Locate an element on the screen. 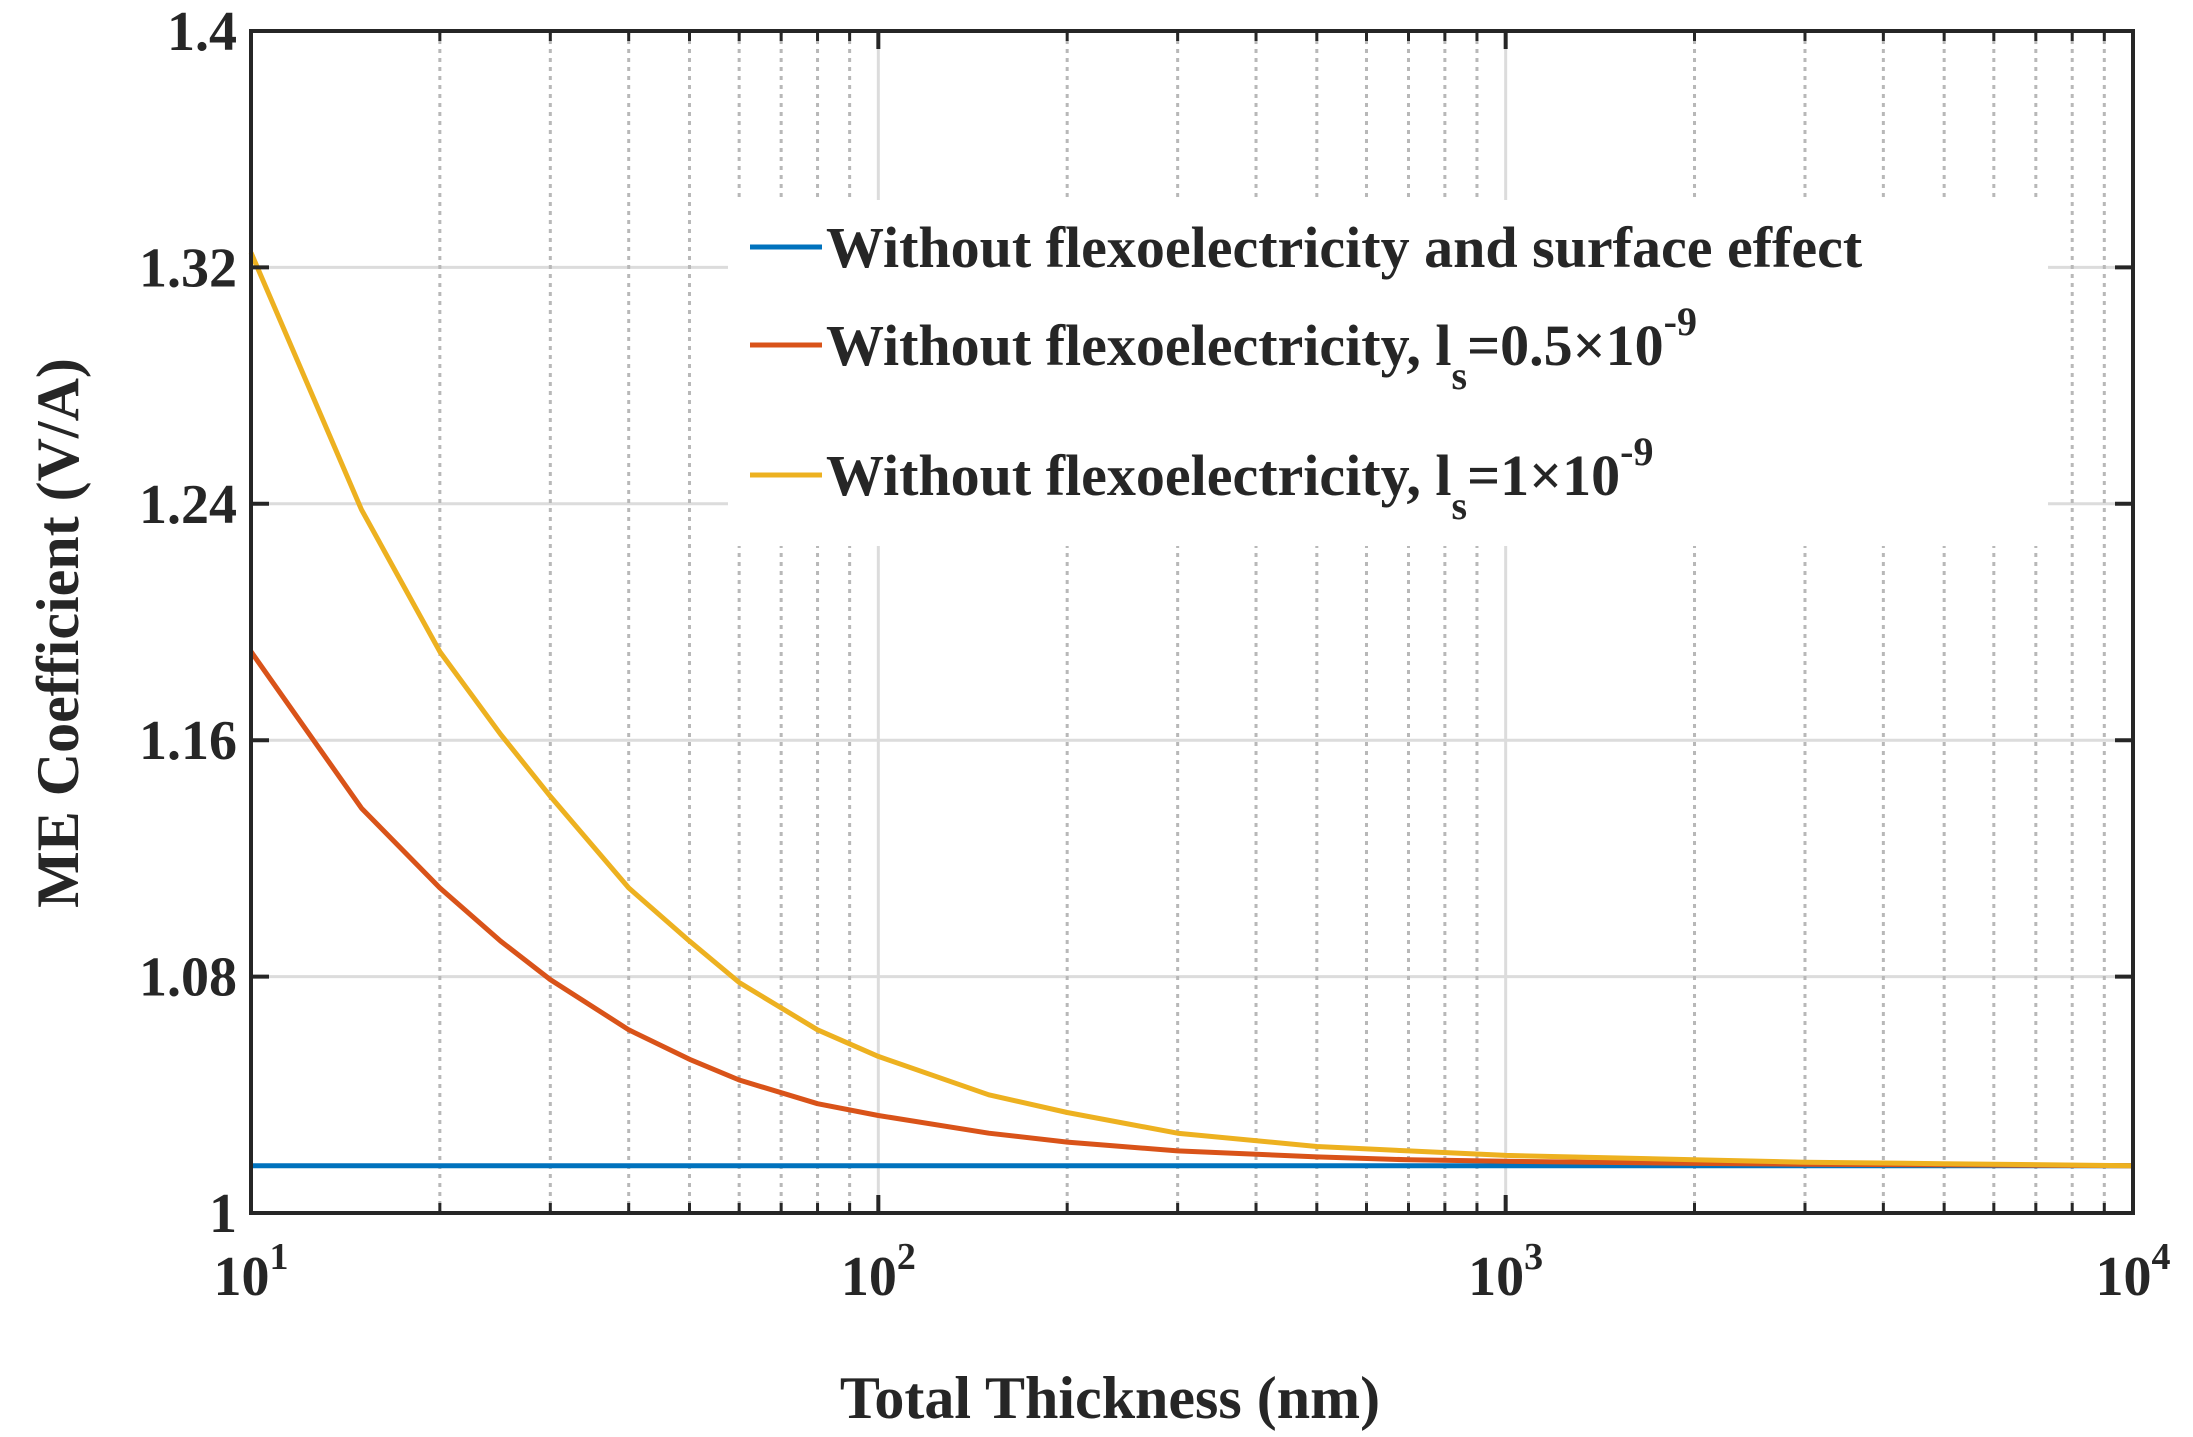 This screenshot has width=2193, height=1437. legend-background is located at coordinates (1388, 373).